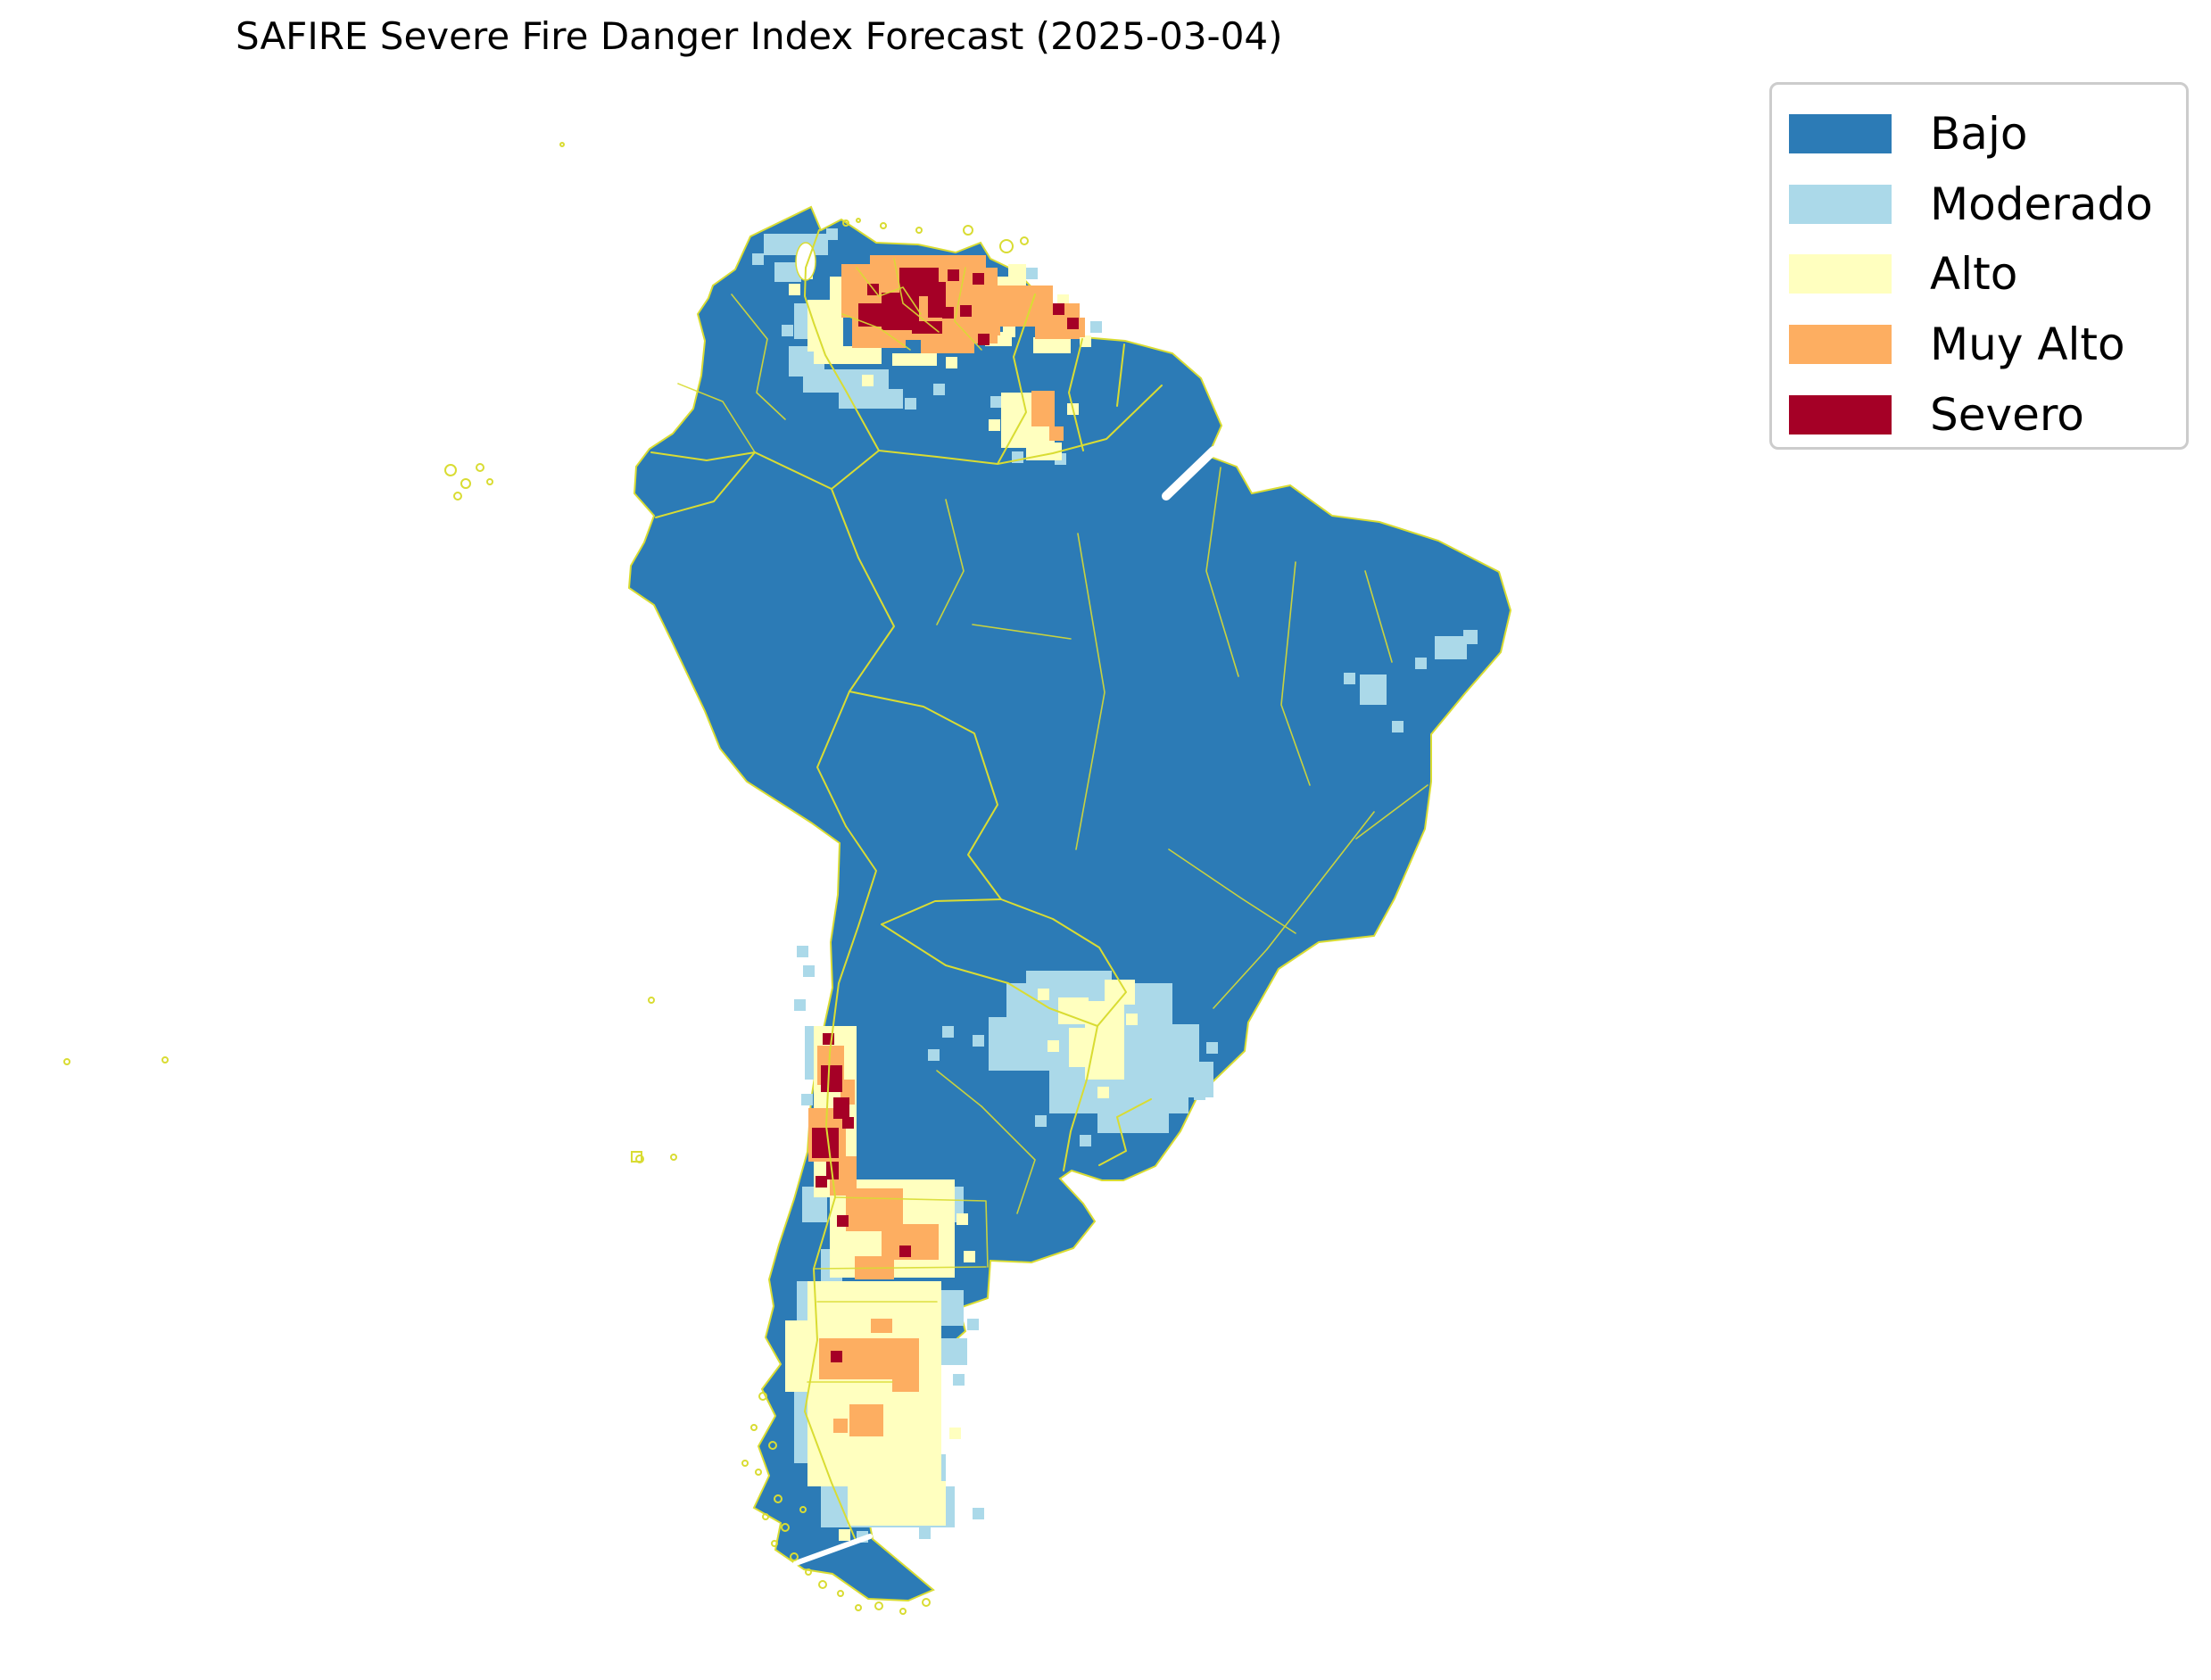 Image resolution: width=2211 pixels, height=1680 pixels. What do you see at coordinates (1840, 134) in the screenshot?
I see `legend-swatch-bajo` at bounding box center [1840, 134].